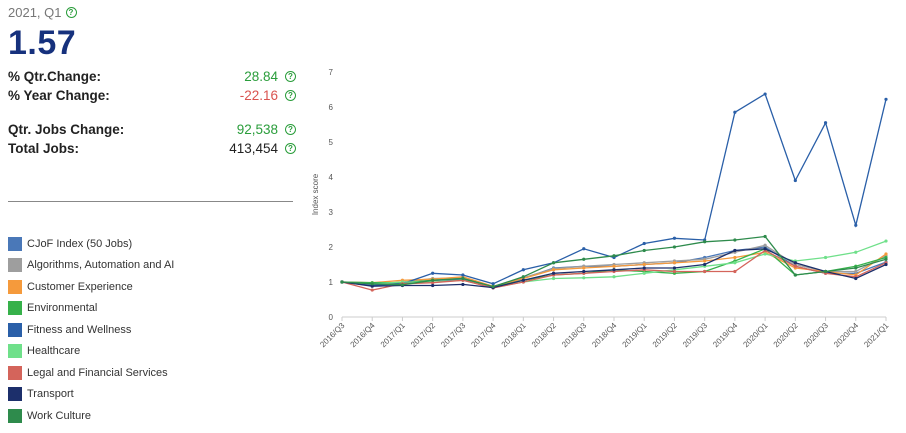 The image size is (906, 433). I want to click on y-tick-label: 6, so click(331, 107).